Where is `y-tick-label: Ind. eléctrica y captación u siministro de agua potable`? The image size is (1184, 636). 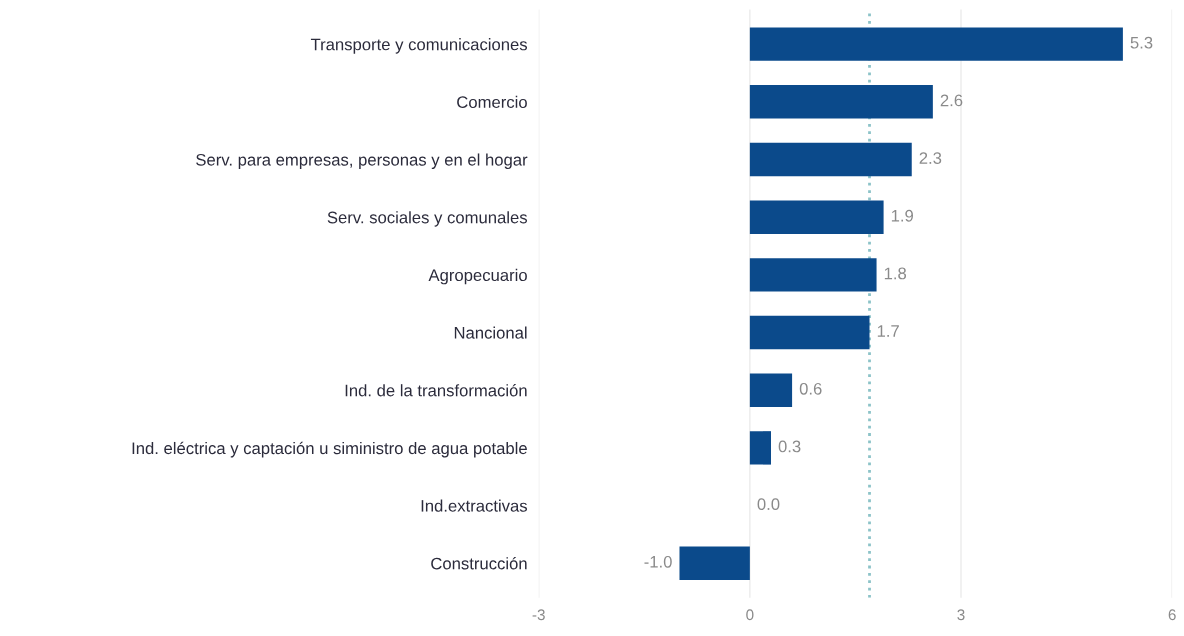 y-tick-label: Ind. eléctrica y captación u siministro de agua potable is located at coordinates (329, 449).